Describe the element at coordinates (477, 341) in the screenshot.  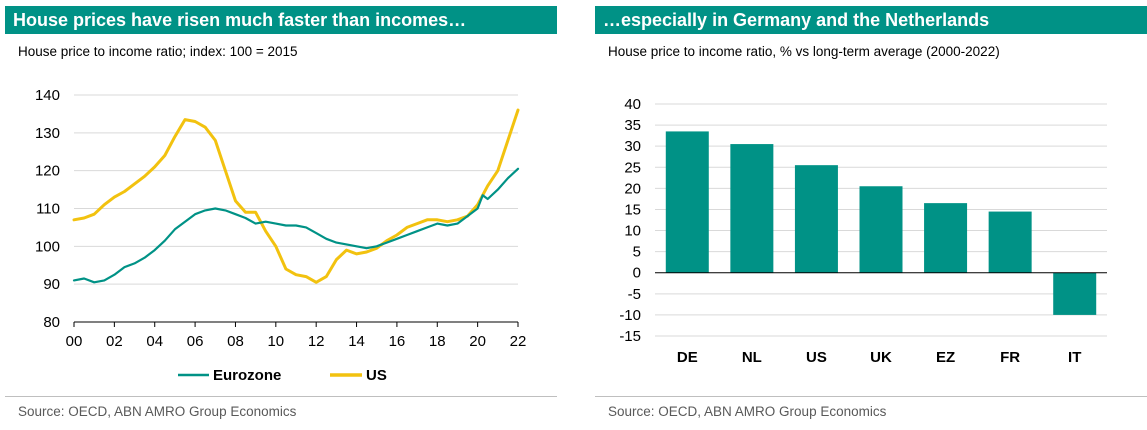
I see `x-tick-label: 20` at that location.